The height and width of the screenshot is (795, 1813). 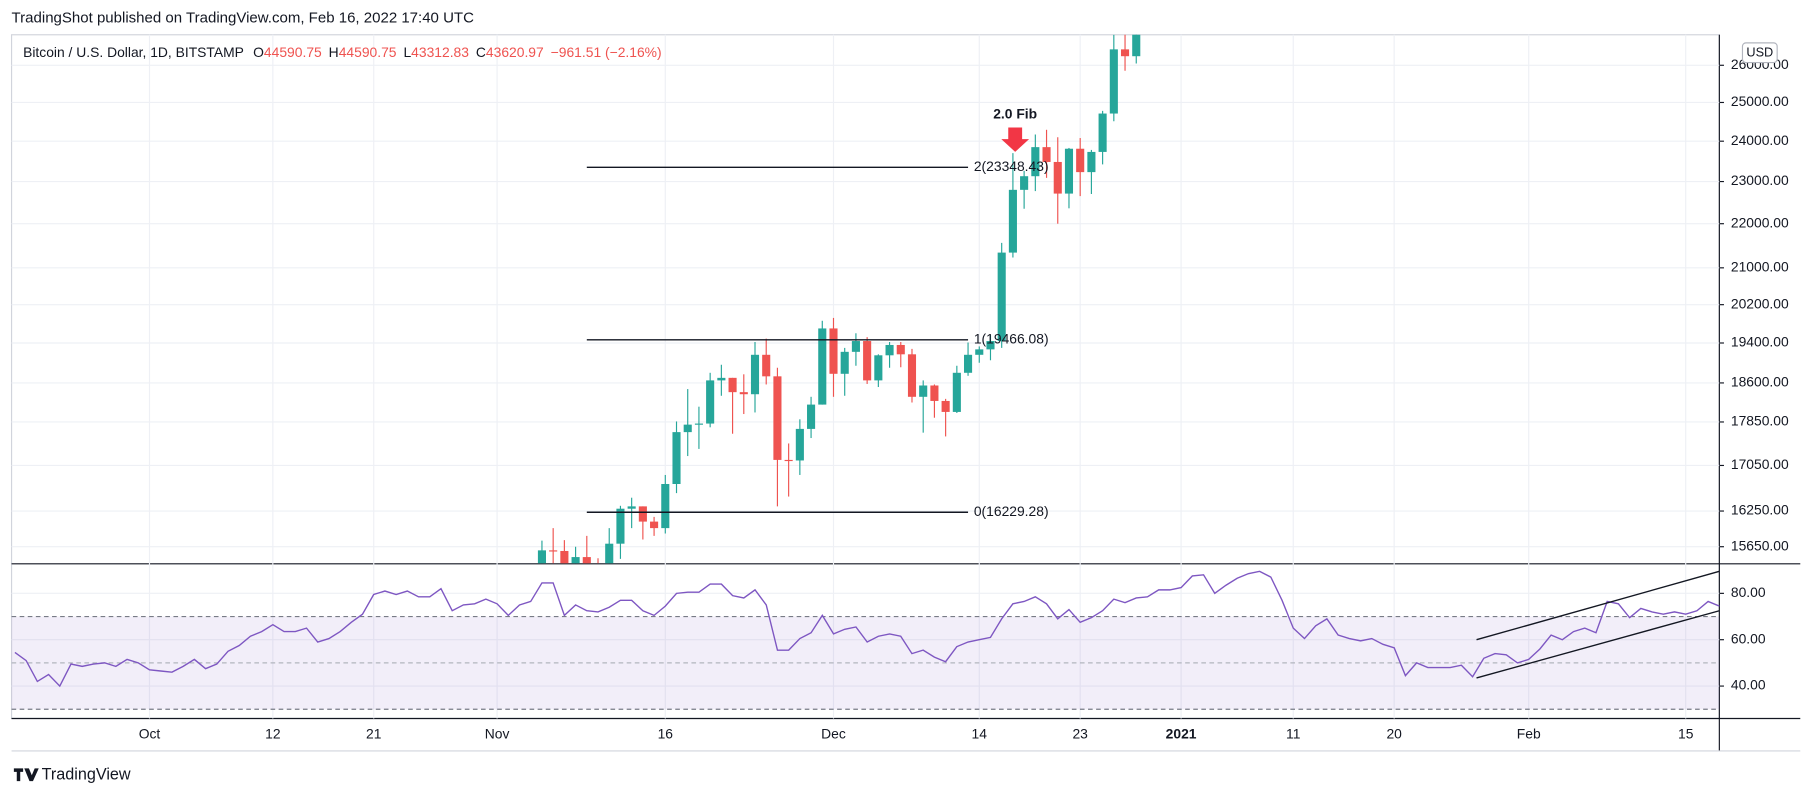 I want to click on y-tick-label: 17050.00, so click(x=1760, y=464).